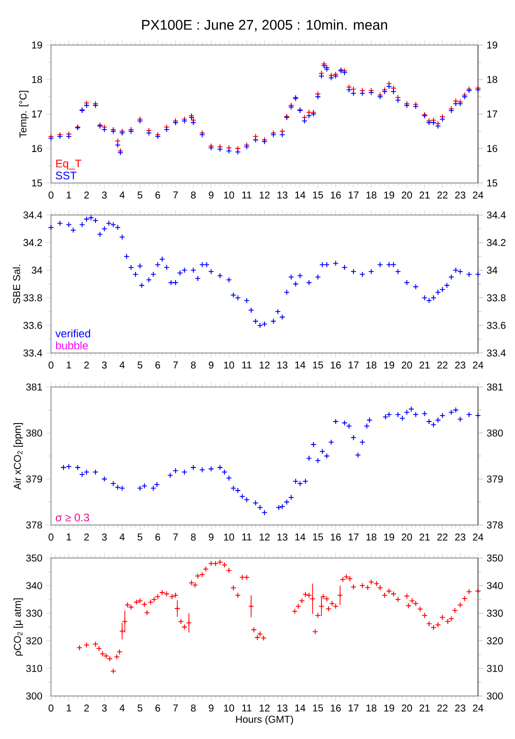 The height and width of the screenshot is (739, 515). I want to click on y2-tick-label: 33.6, so click(496, 325).